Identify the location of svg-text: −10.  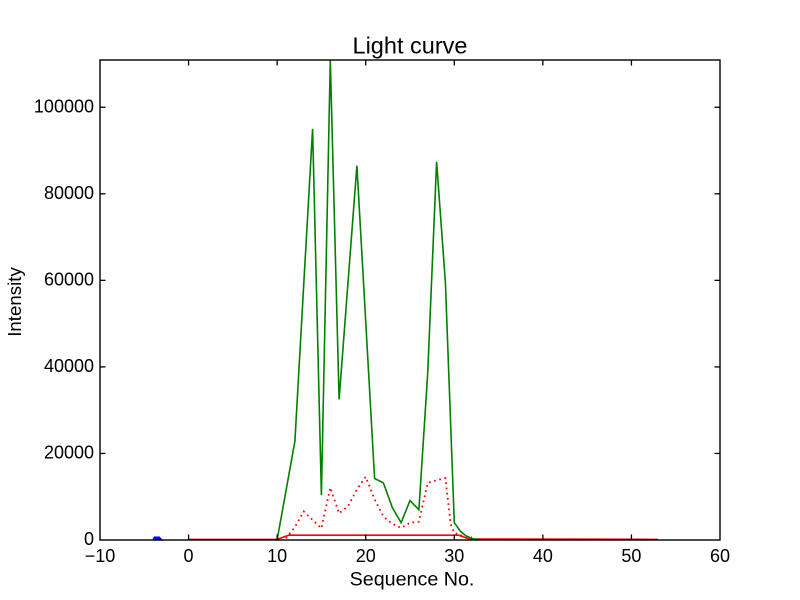
(100, 556).